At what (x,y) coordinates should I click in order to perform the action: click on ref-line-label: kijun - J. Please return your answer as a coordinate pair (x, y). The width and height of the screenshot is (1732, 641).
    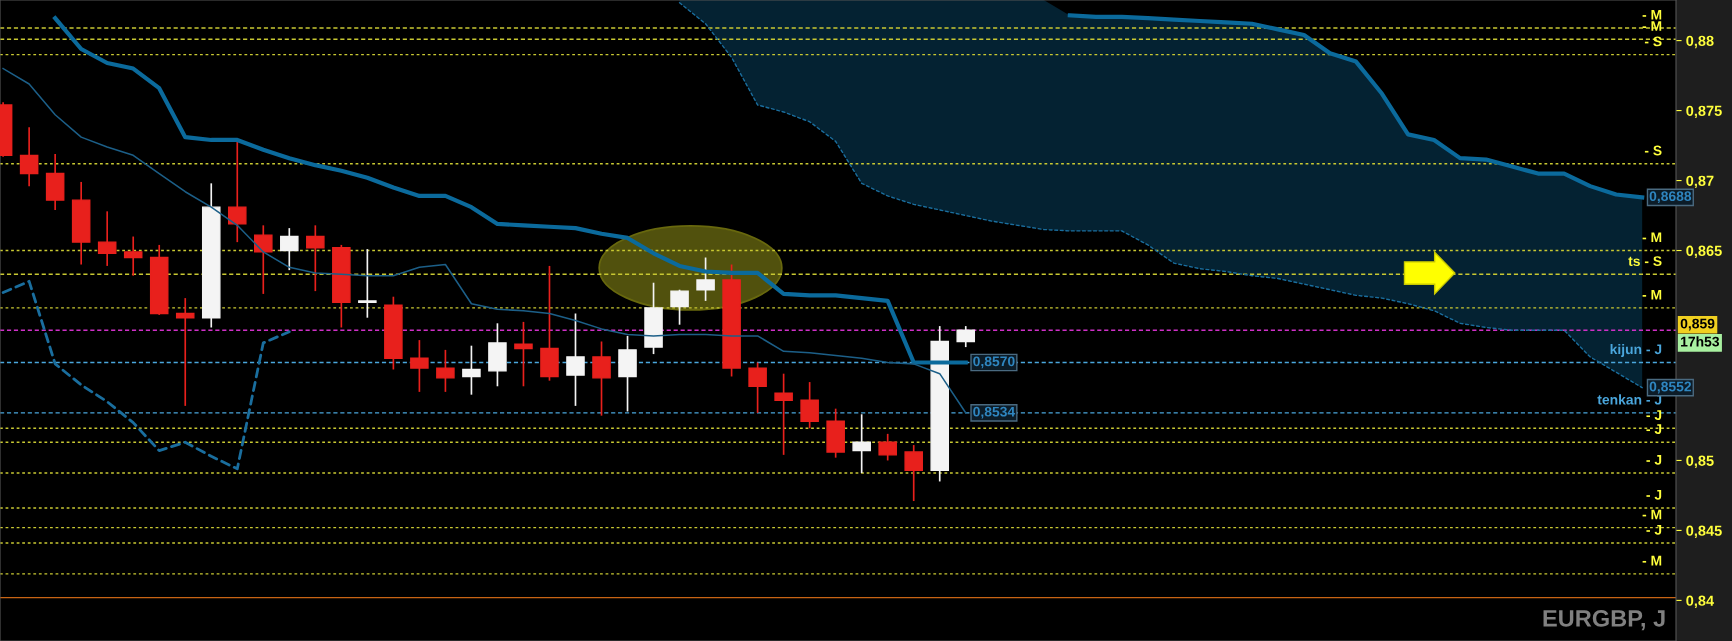
    Looking at the image, I should click on (1636, 350).